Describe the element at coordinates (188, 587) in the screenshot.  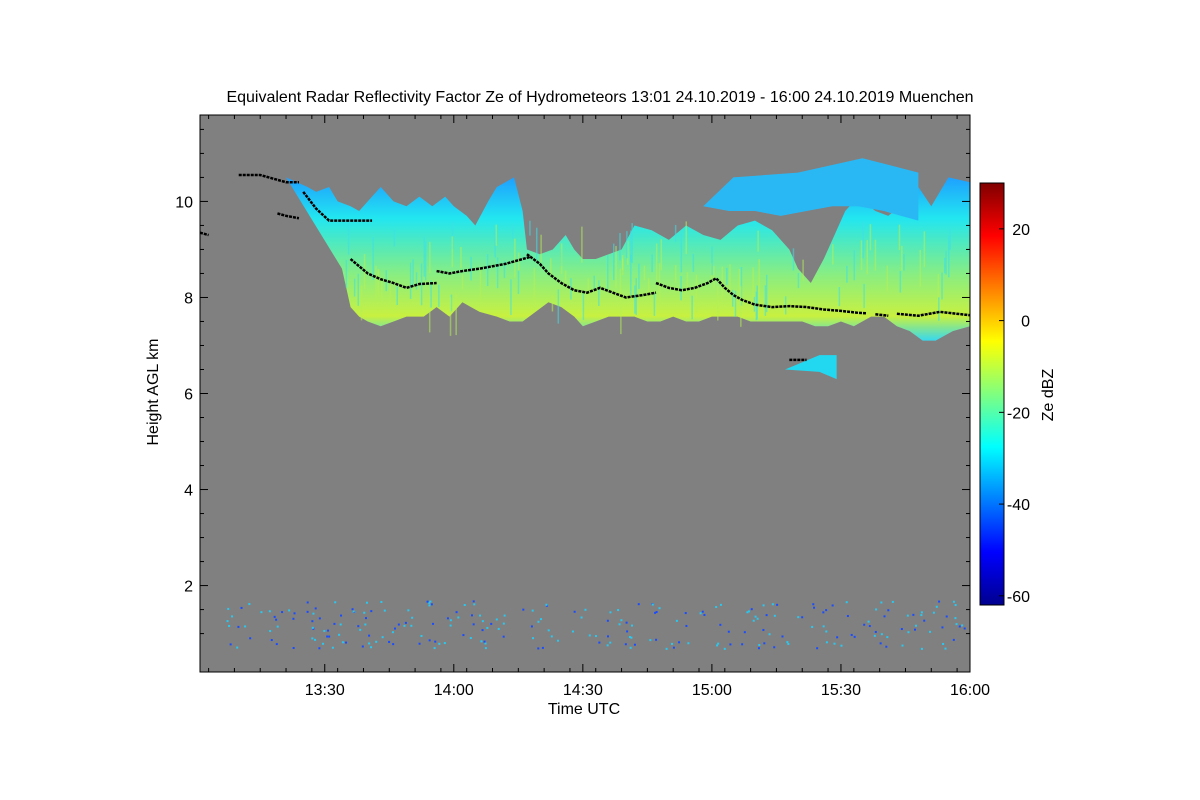
I see `y-tick-label: 2` at that location.